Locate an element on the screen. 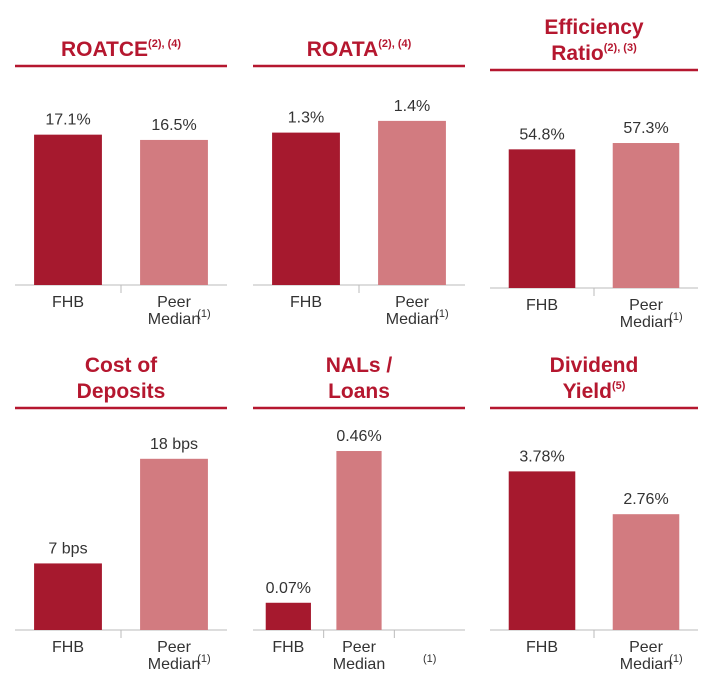 The image size is (707, 682). value-label: 0.46% is located at coordinates (358, 436).